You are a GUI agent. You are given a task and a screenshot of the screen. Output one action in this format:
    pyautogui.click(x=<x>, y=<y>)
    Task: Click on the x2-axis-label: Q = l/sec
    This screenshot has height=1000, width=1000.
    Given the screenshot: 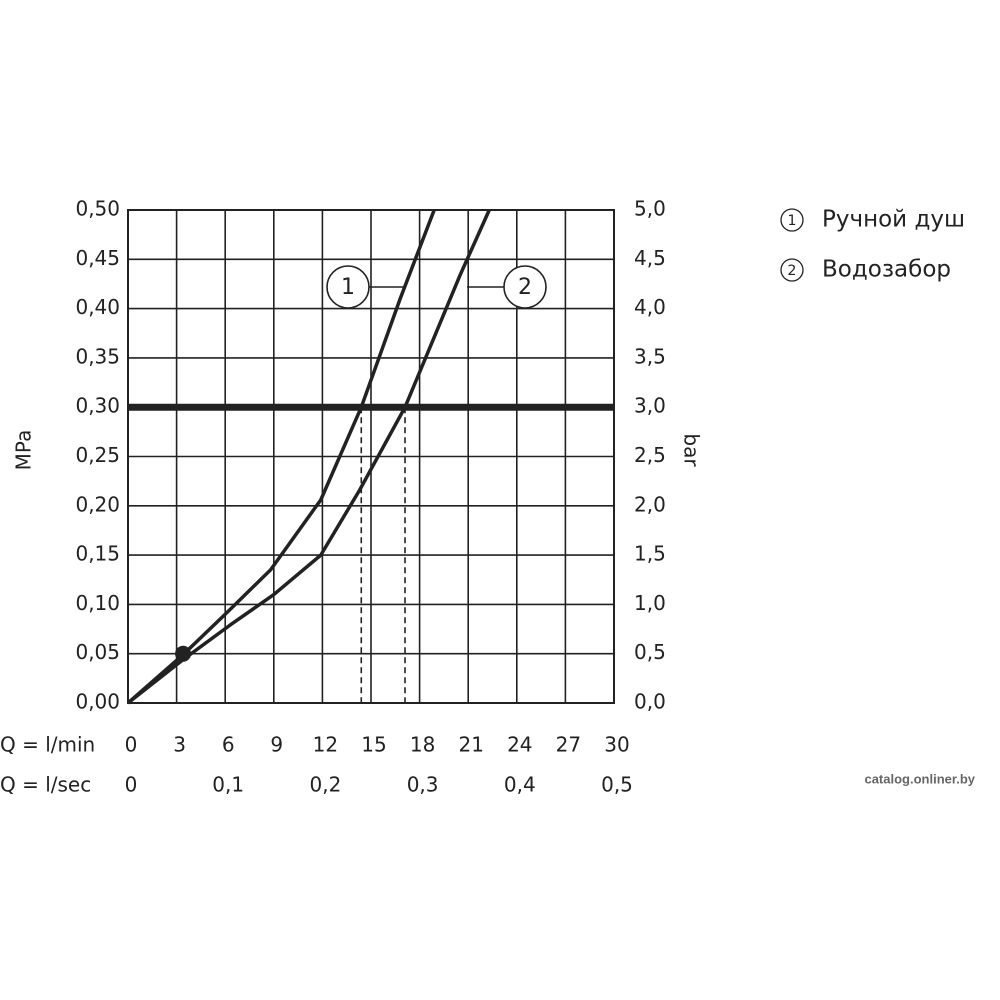 What is the action you would take?
    pyautogui.click(x=45, y=785)
    